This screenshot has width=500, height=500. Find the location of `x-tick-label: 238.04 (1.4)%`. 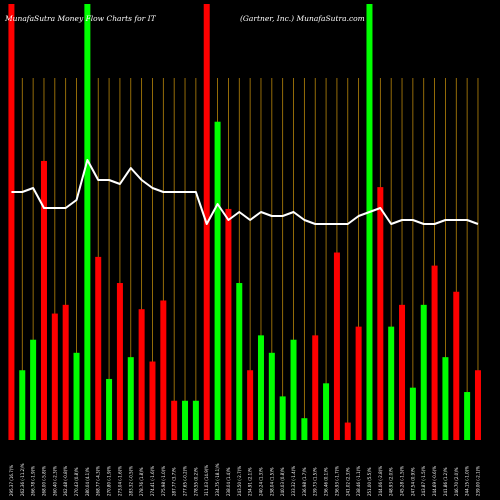

x-tick-label: 238.04 (1.4)% is located at coordinates (228, 481).